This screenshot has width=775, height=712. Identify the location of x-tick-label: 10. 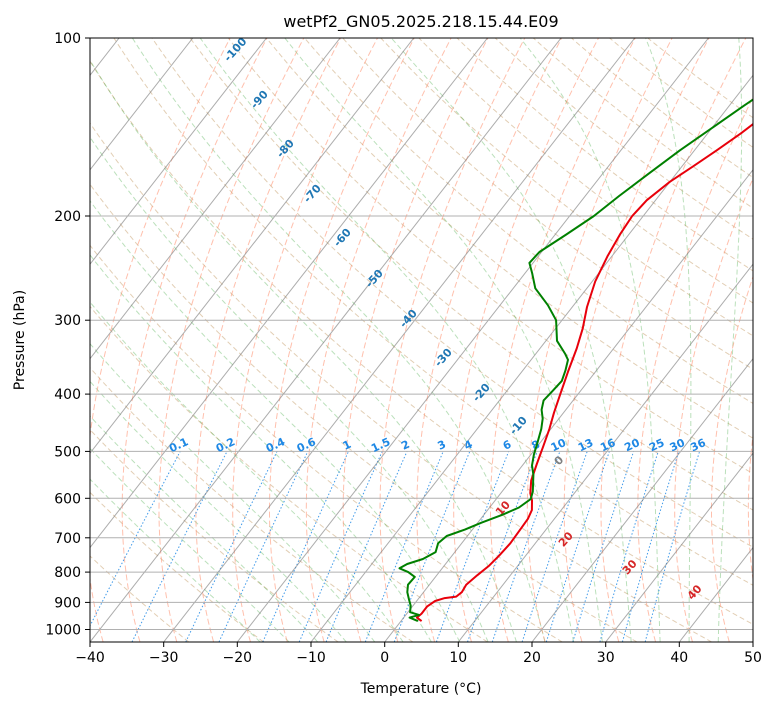
(458, 658).